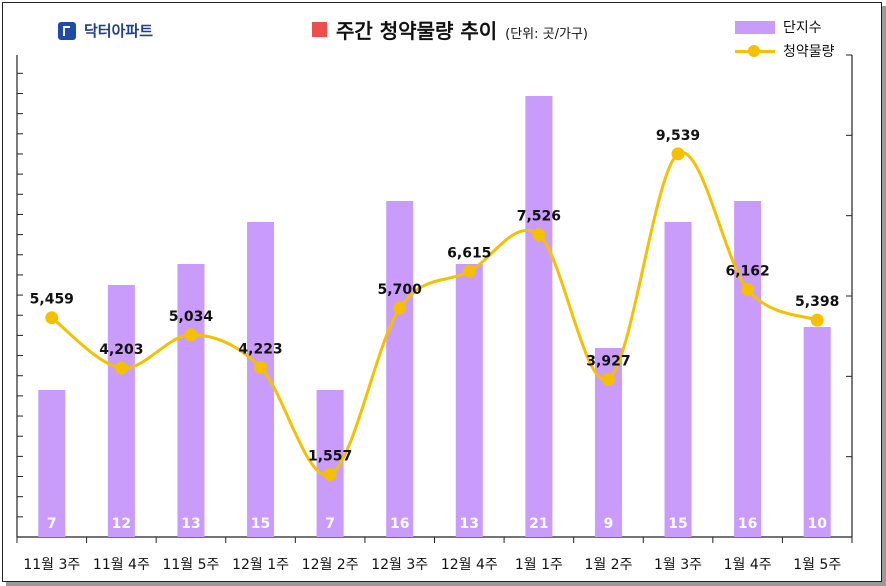 This screenshot has height=586, width=886. What do you see at coordinates (817, 302) in the screenshot?
I see `line-label-12: 5,398` at bounding box center [817, 302].